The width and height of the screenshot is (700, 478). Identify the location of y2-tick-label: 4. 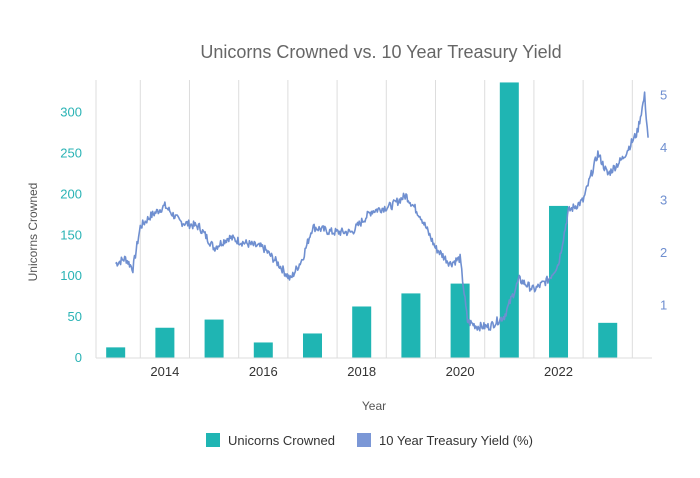
(663, 147).